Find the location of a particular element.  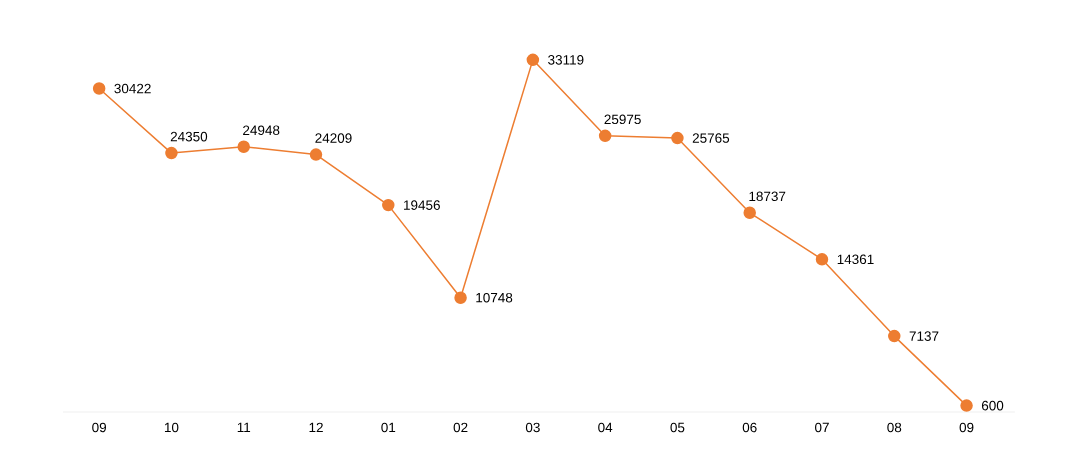

x-tick-label: 08 is located at coordinates (894, 427).